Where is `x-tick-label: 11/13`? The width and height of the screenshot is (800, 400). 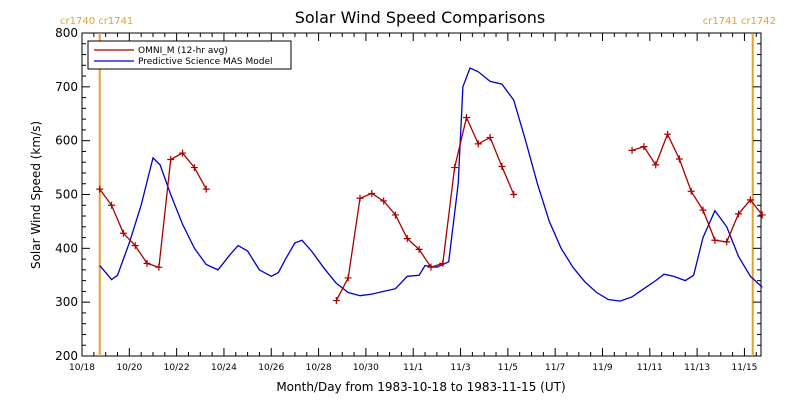
x-tick-label: 11/13 is located at coordinates (697, 368).